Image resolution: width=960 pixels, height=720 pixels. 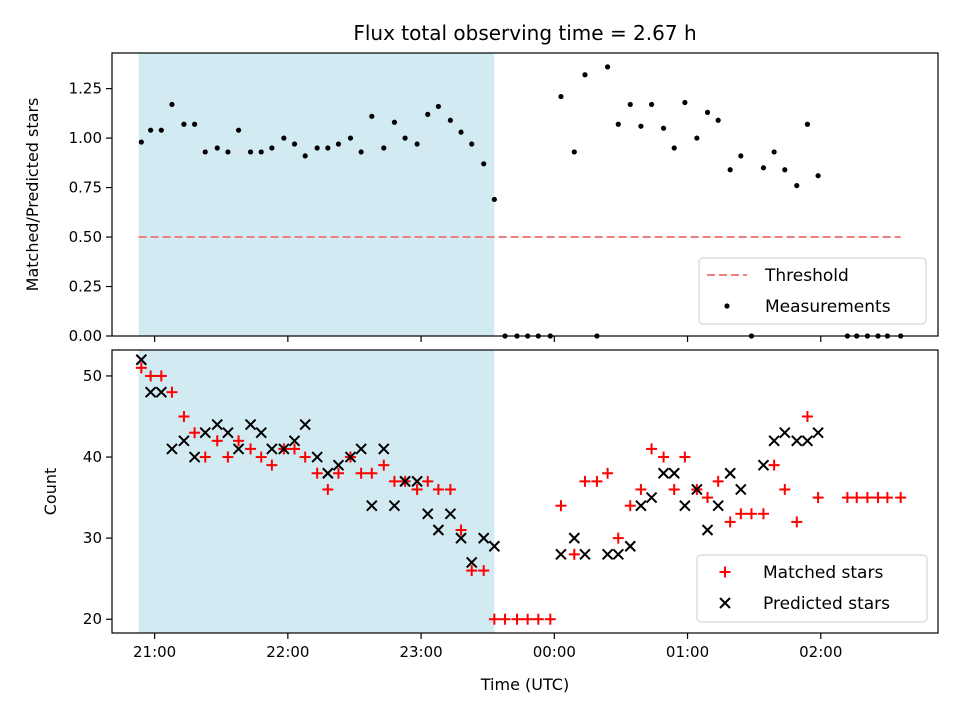 What do you see at coordinates (92, 619) in the screenshot?
I see `y-tick-label: 20` at bounding box center [92, 619].